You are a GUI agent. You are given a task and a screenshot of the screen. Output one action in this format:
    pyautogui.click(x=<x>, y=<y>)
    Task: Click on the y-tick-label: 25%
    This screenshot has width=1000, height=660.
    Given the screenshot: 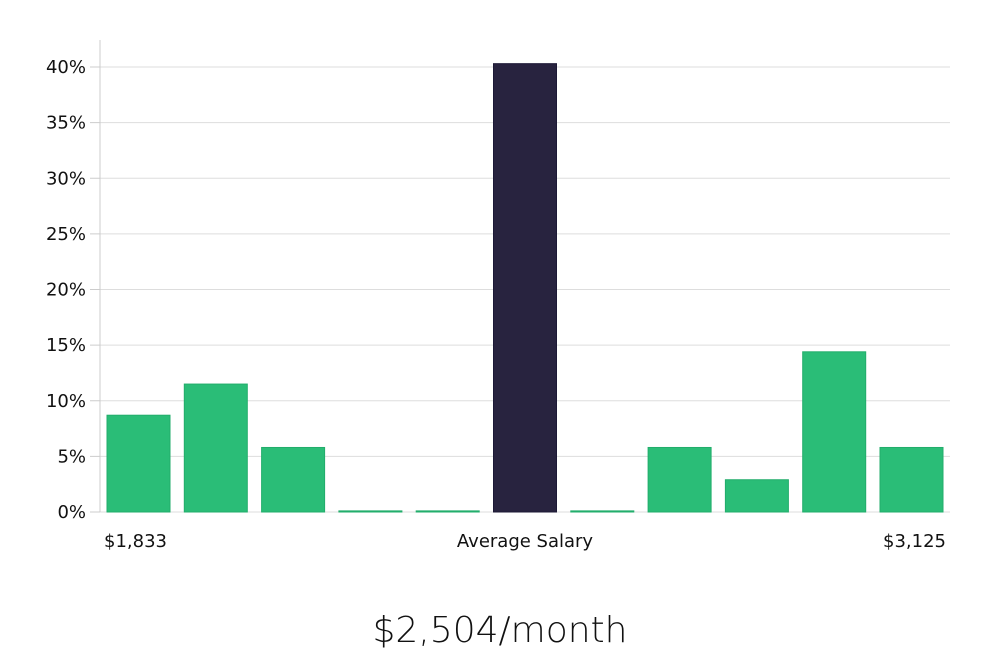 What is the action you would take?
    pyautogui.click(x=66, y=234)
    